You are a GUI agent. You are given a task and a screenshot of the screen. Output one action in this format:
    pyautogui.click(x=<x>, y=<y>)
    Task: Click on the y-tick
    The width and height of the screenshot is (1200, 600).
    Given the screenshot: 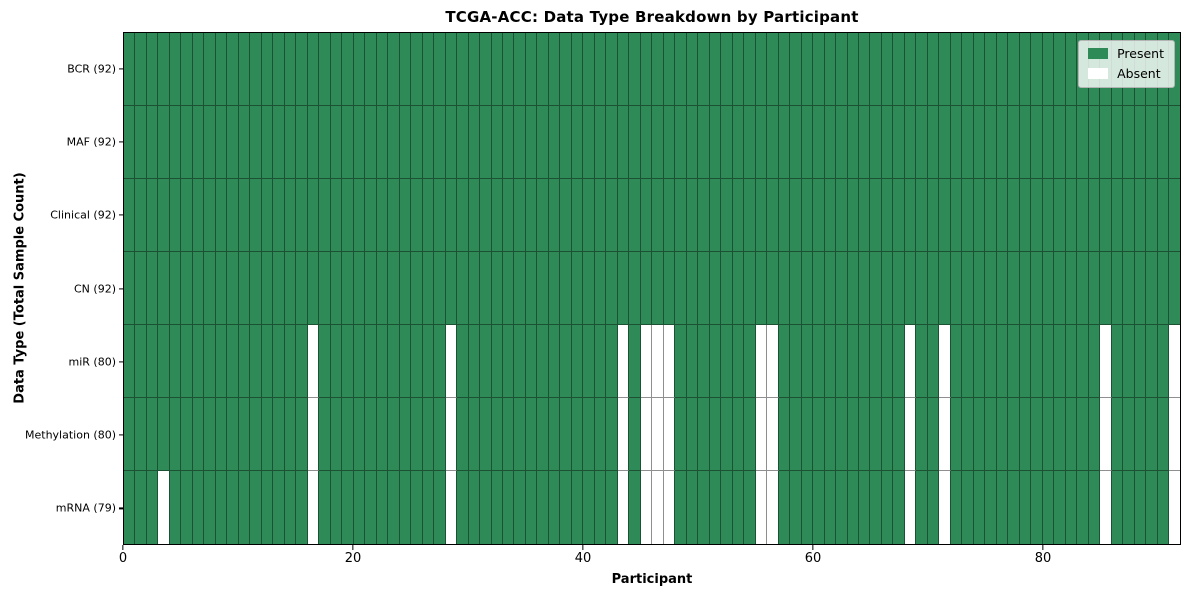 What is the action you would take?
    pyautogui.click(x=121, y=435)
    